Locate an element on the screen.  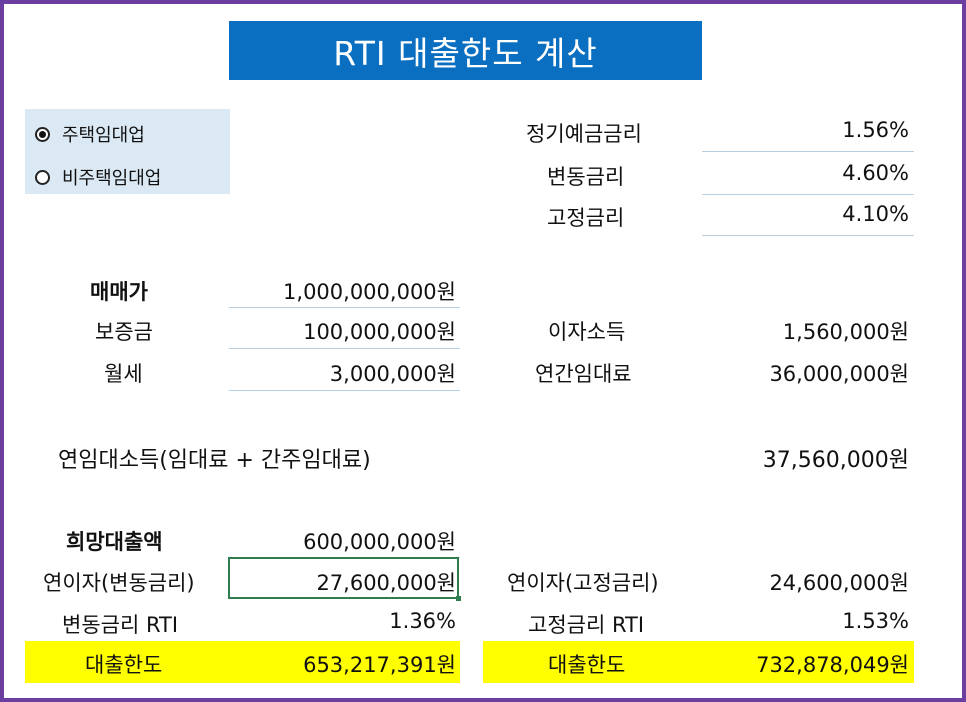
title-text: RTI 대출한도 계산 is located at coordinates (465, 53).